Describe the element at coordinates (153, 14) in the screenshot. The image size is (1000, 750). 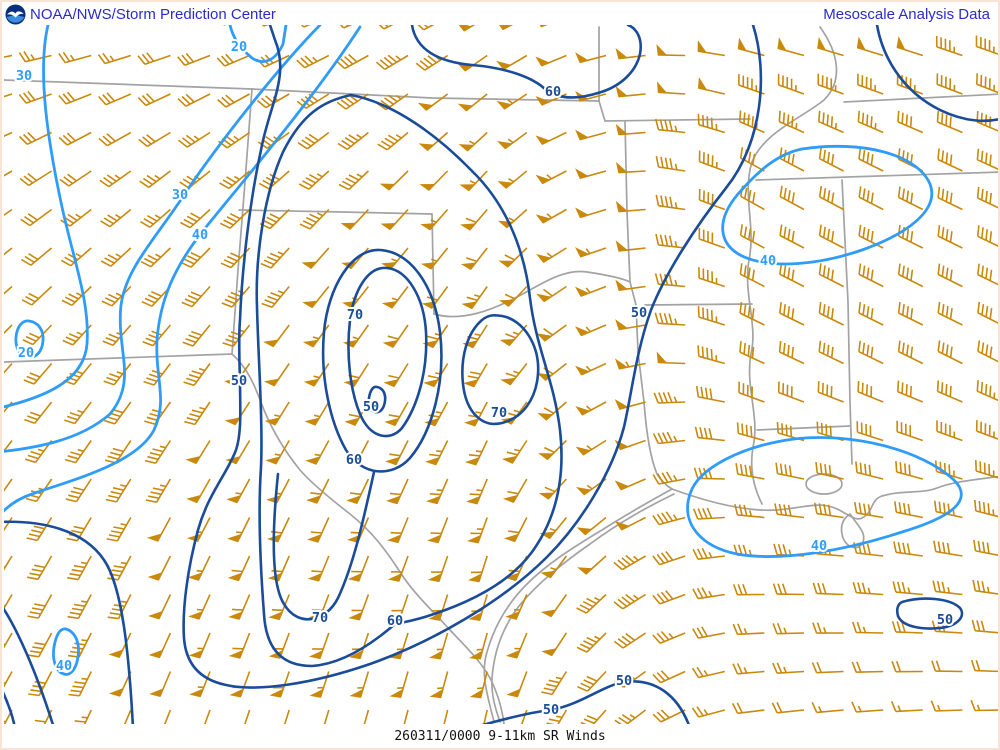
I see `header-title: NOAA/NWS/Storm Prediction Center` at that location.